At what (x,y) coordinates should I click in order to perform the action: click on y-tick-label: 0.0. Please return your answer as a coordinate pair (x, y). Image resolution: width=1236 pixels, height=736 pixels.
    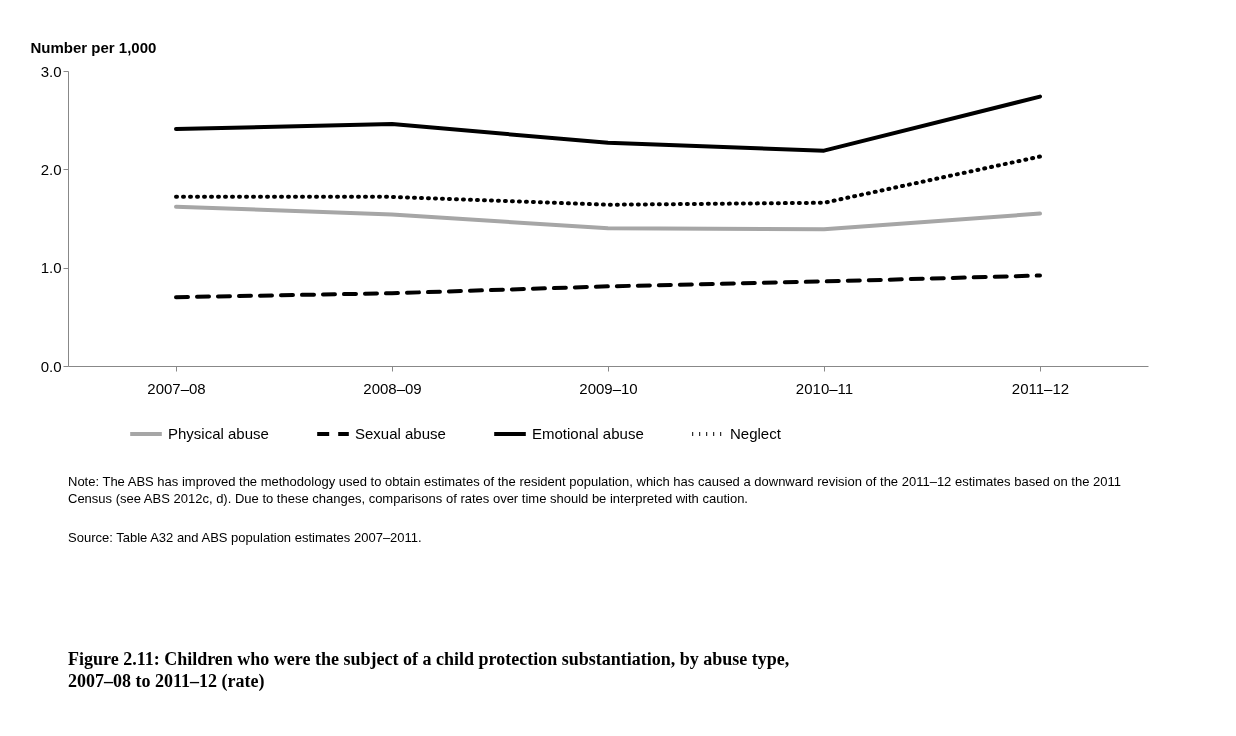
    Looking at the image, I should click on (51, 366).